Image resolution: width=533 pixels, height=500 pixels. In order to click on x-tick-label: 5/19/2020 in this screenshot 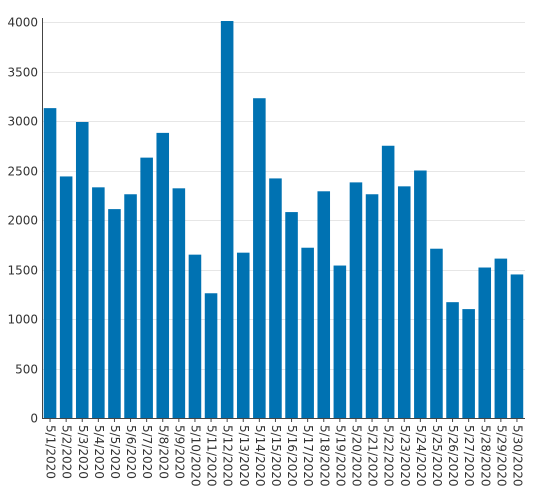, I will do `click(340, 456)`.